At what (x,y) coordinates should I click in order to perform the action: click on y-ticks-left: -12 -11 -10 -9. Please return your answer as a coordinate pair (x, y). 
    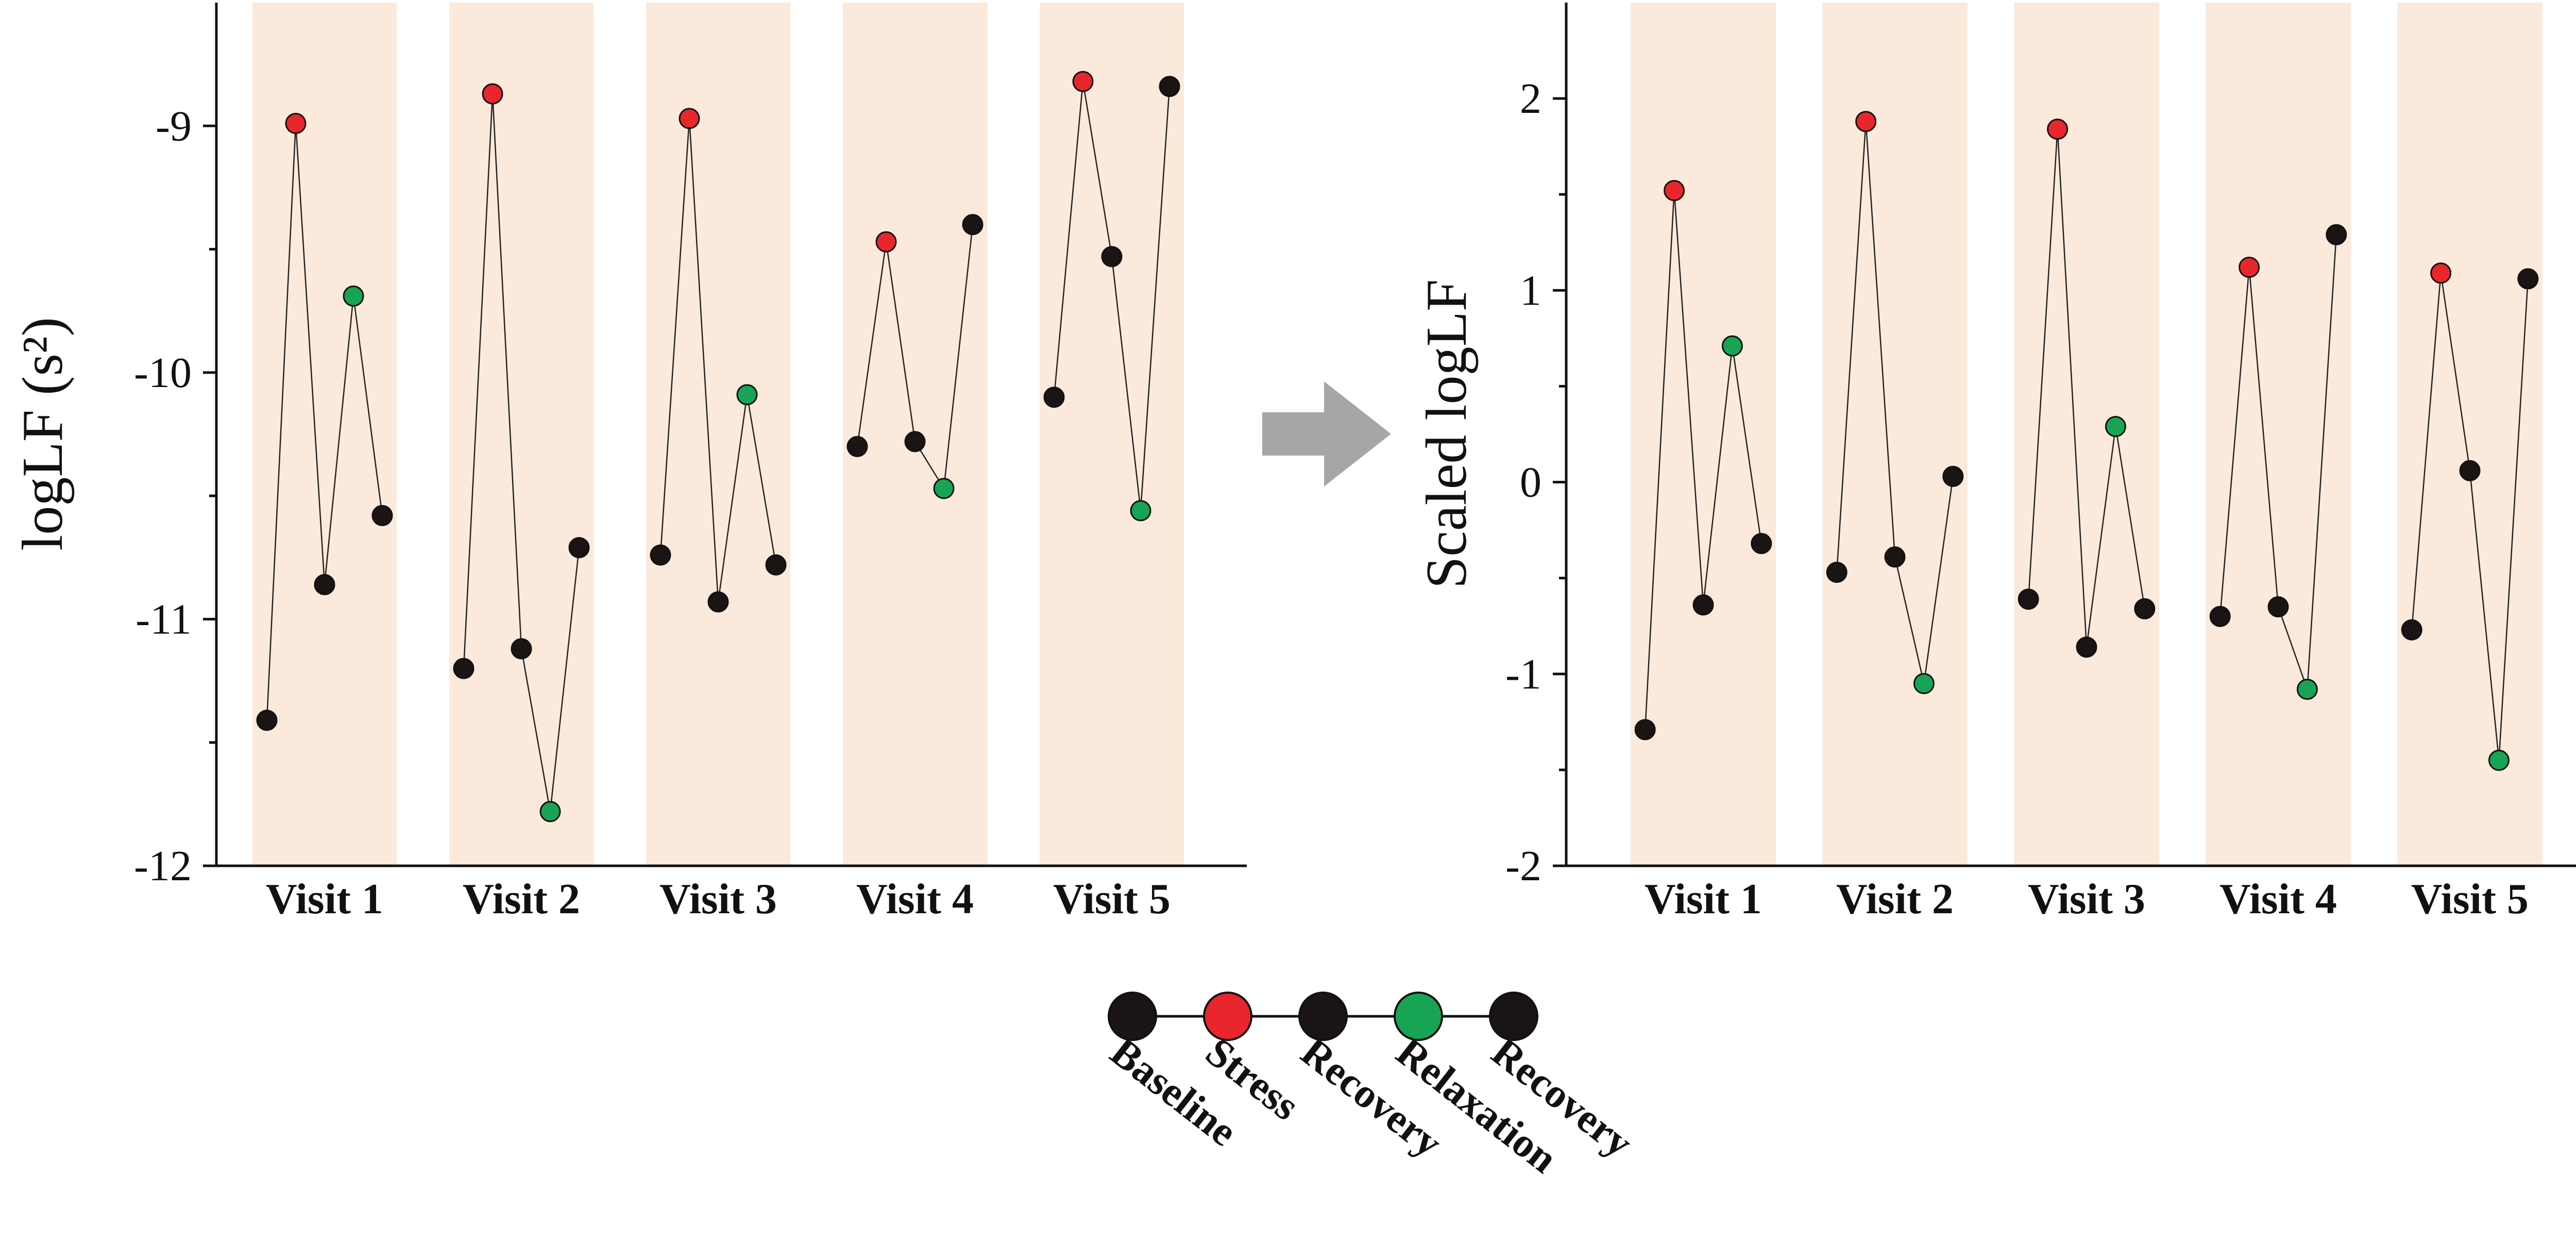
    Looking at the image, I should click on (175, 496).